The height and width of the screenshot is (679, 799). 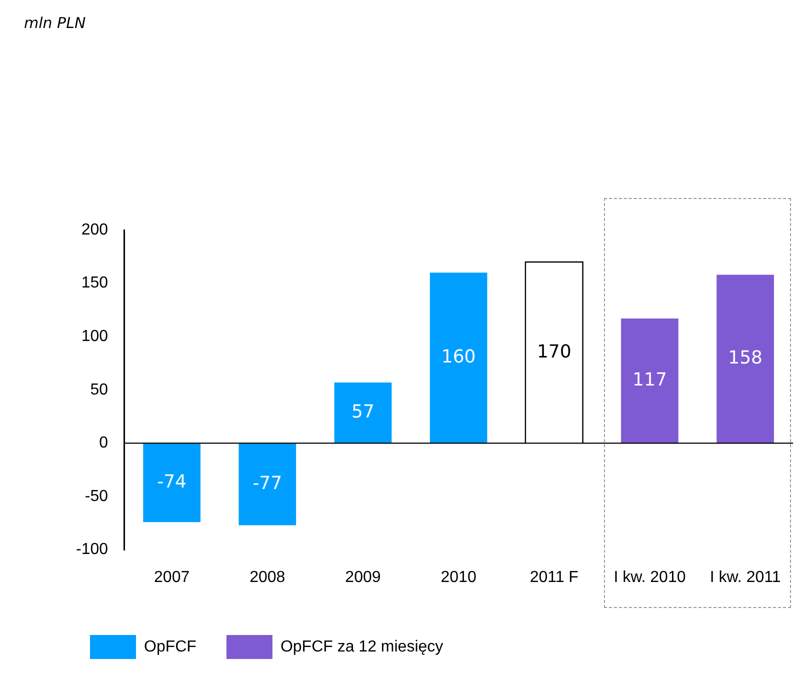 I want to click on y-tick-label: 150, so click(x=94, y=283).